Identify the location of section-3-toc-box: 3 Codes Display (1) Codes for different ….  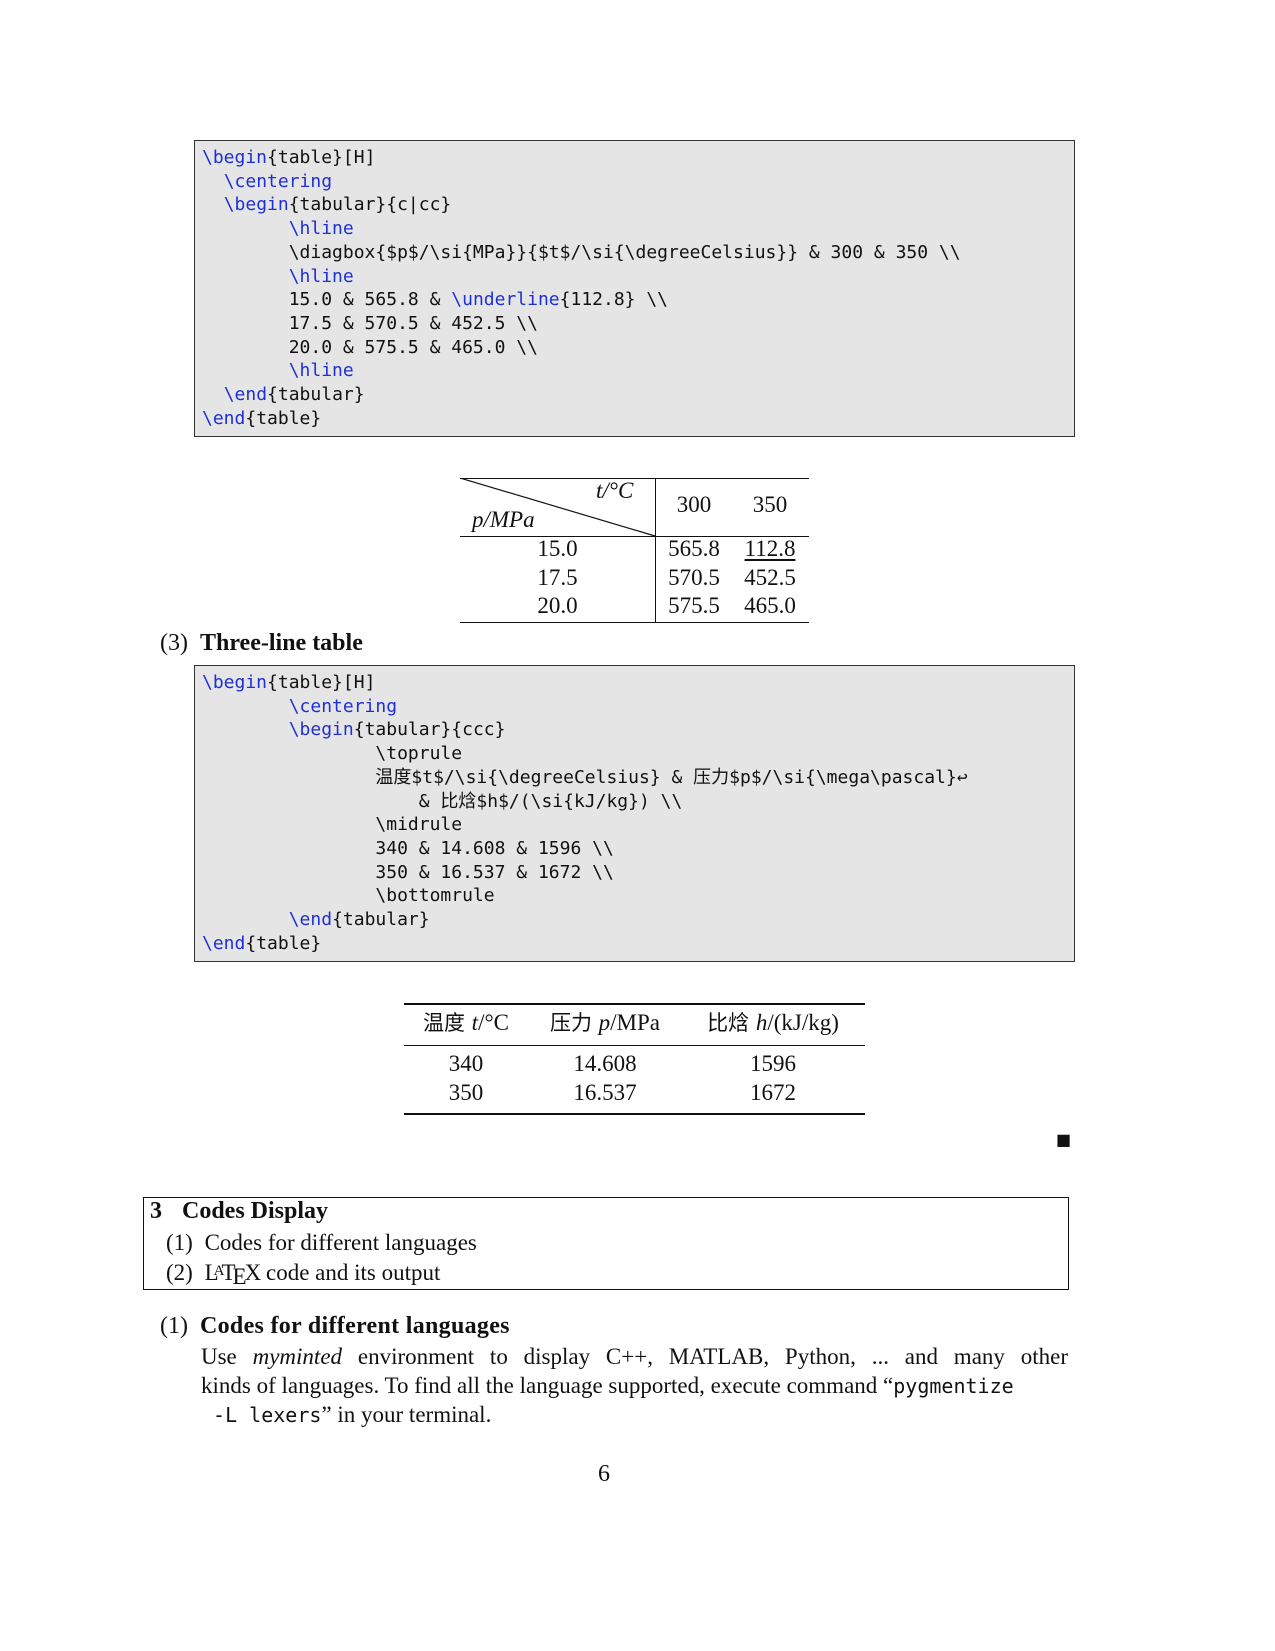
(606, 1243).